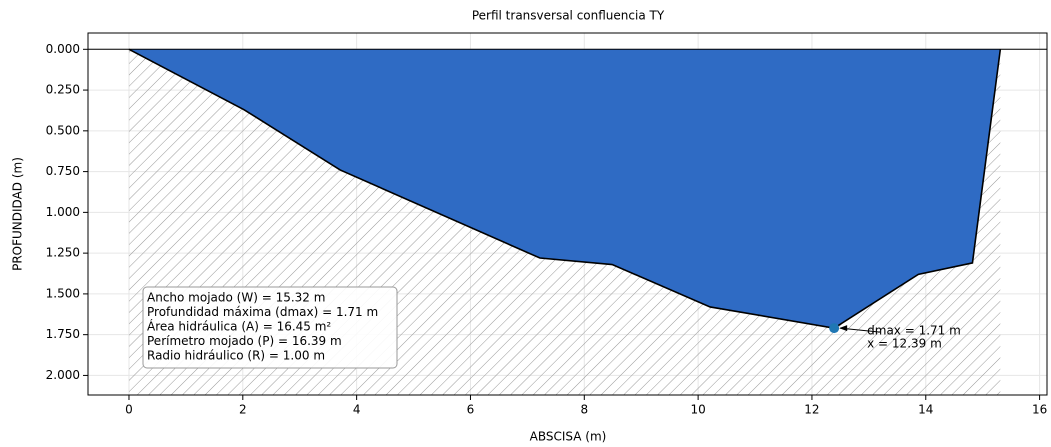 This screenshot has height=447, width=1051. Describe the element at coordinates (63, 130) in the screenshot. I see `y-tick-label: 0.500` at that location.